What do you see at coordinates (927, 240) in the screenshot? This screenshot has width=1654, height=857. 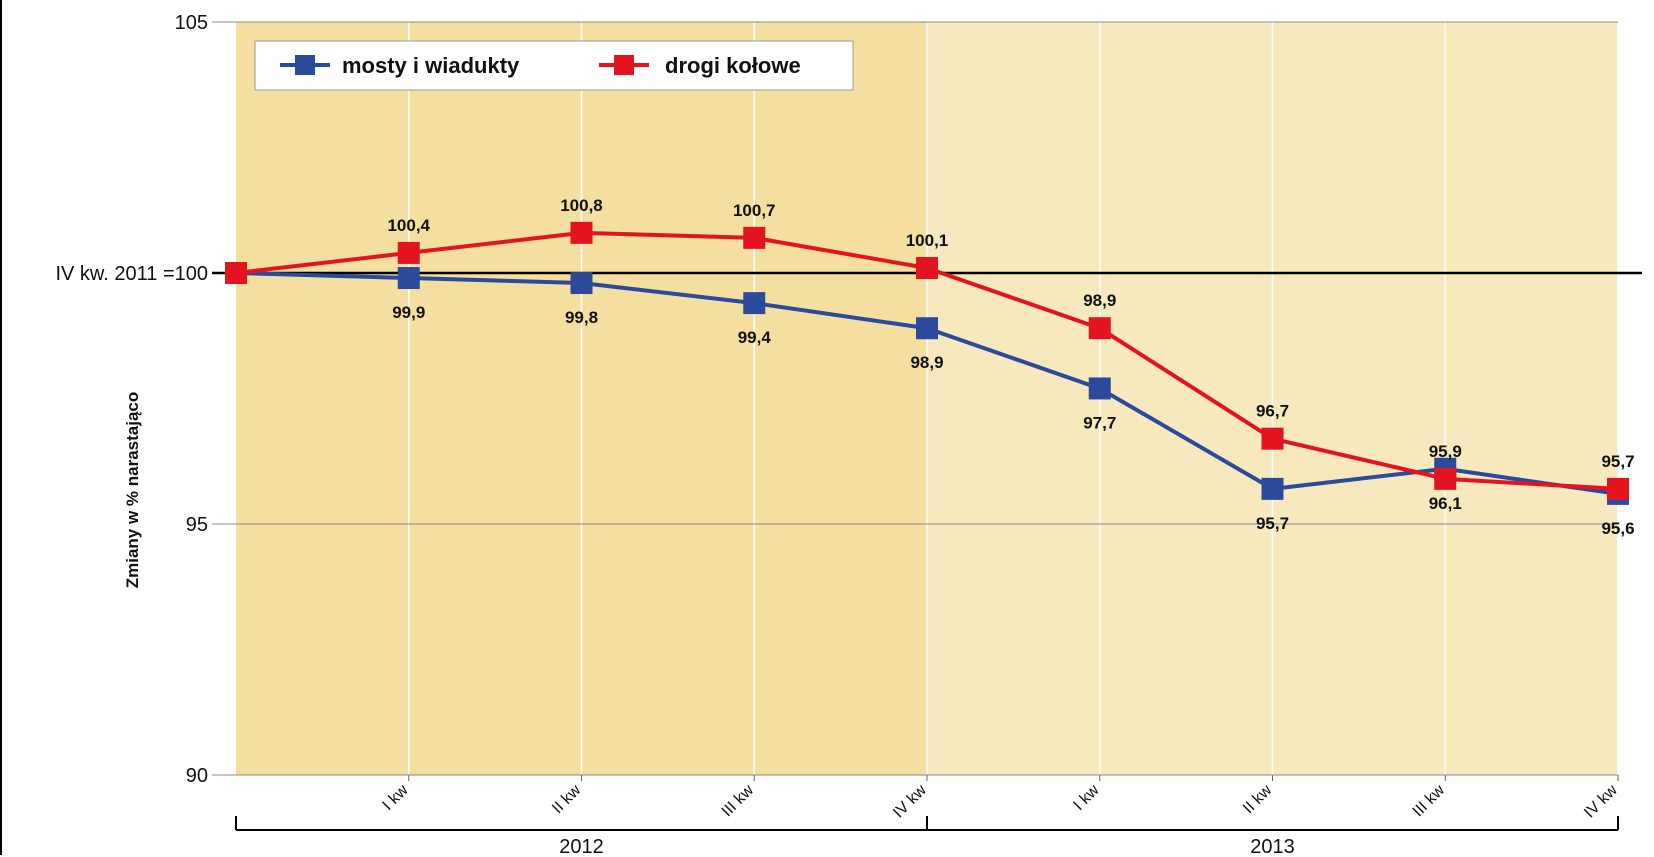 I see `data-label: 100,1` at bounding box center [927, 240].